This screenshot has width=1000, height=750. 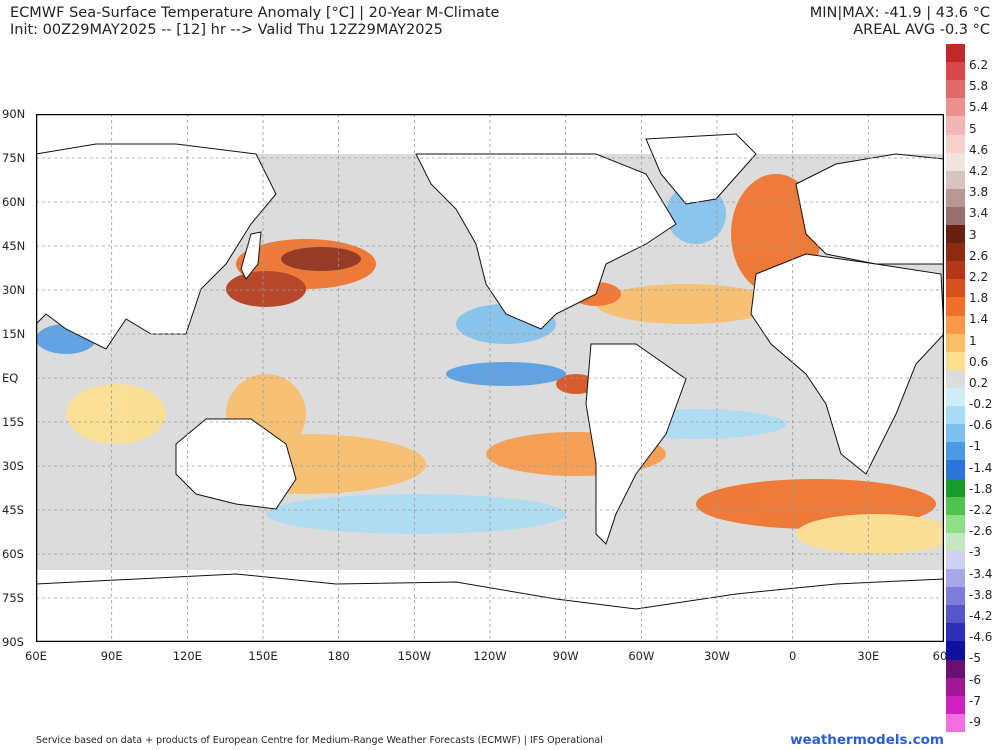 I want to click on longitude-label: 0, so click(x=792, y=656).